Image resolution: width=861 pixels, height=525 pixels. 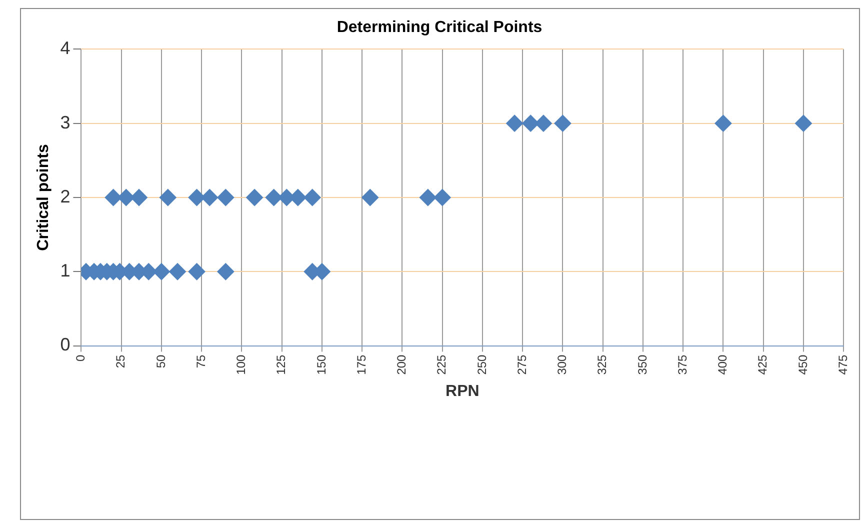 I want to click on x-tick-label: 425, so click(x=763, y=364).